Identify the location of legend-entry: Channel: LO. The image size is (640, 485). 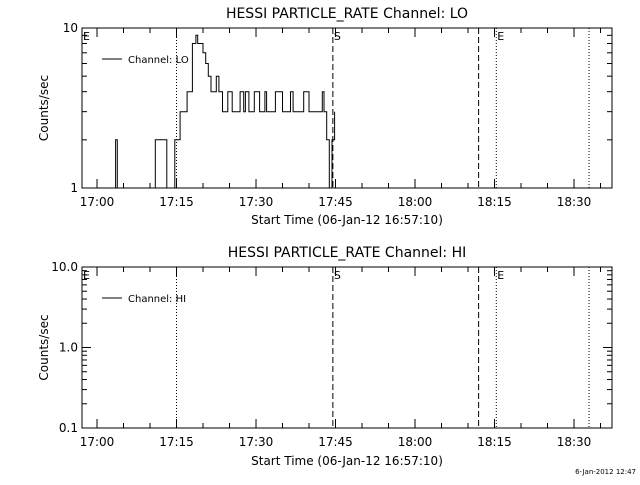
(158, 60).